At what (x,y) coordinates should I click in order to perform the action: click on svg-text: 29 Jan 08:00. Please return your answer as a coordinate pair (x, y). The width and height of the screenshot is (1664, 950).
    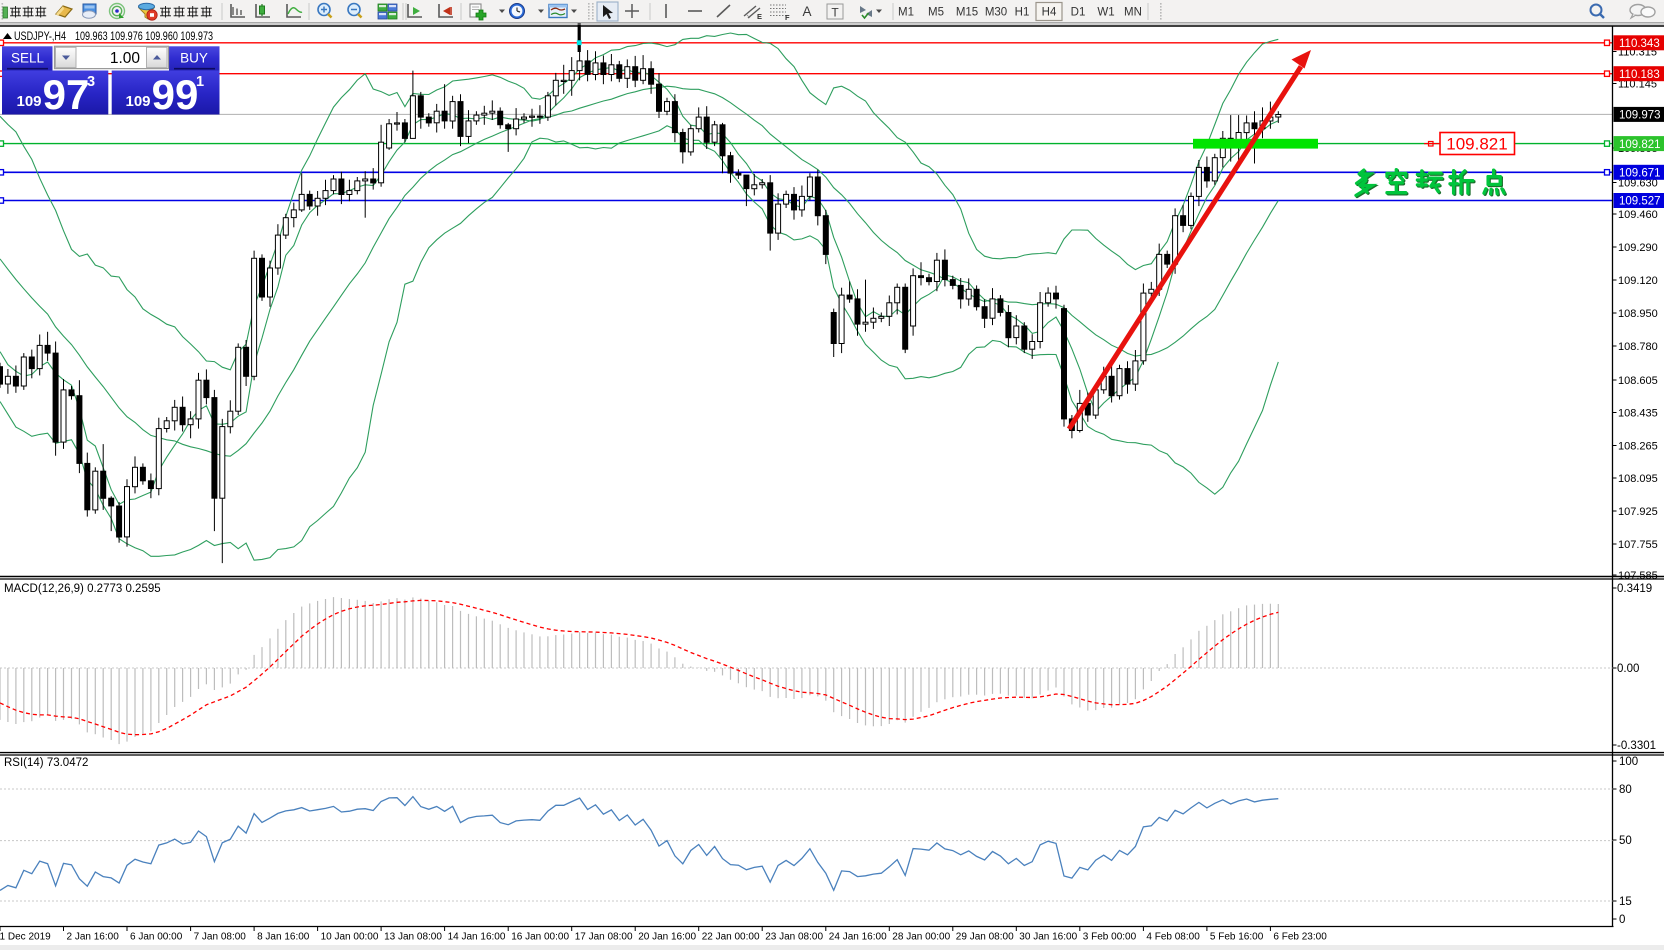
    Looking at the image, I should click on (985, 937).